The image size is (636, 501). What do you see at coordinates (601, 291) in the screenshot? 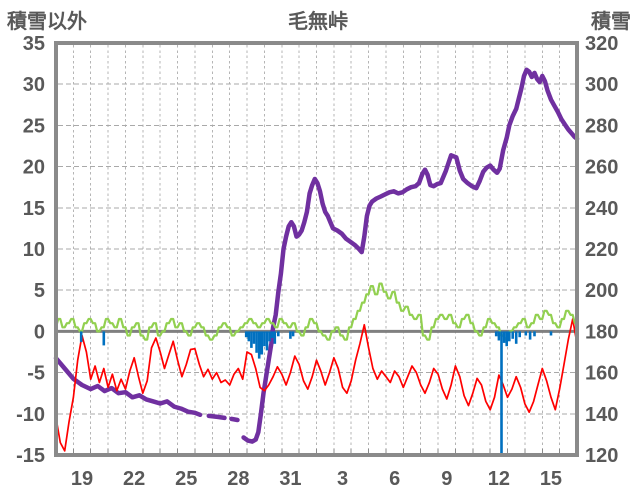
I see `right-tick-label: 200` at bounding box center [601, 291].